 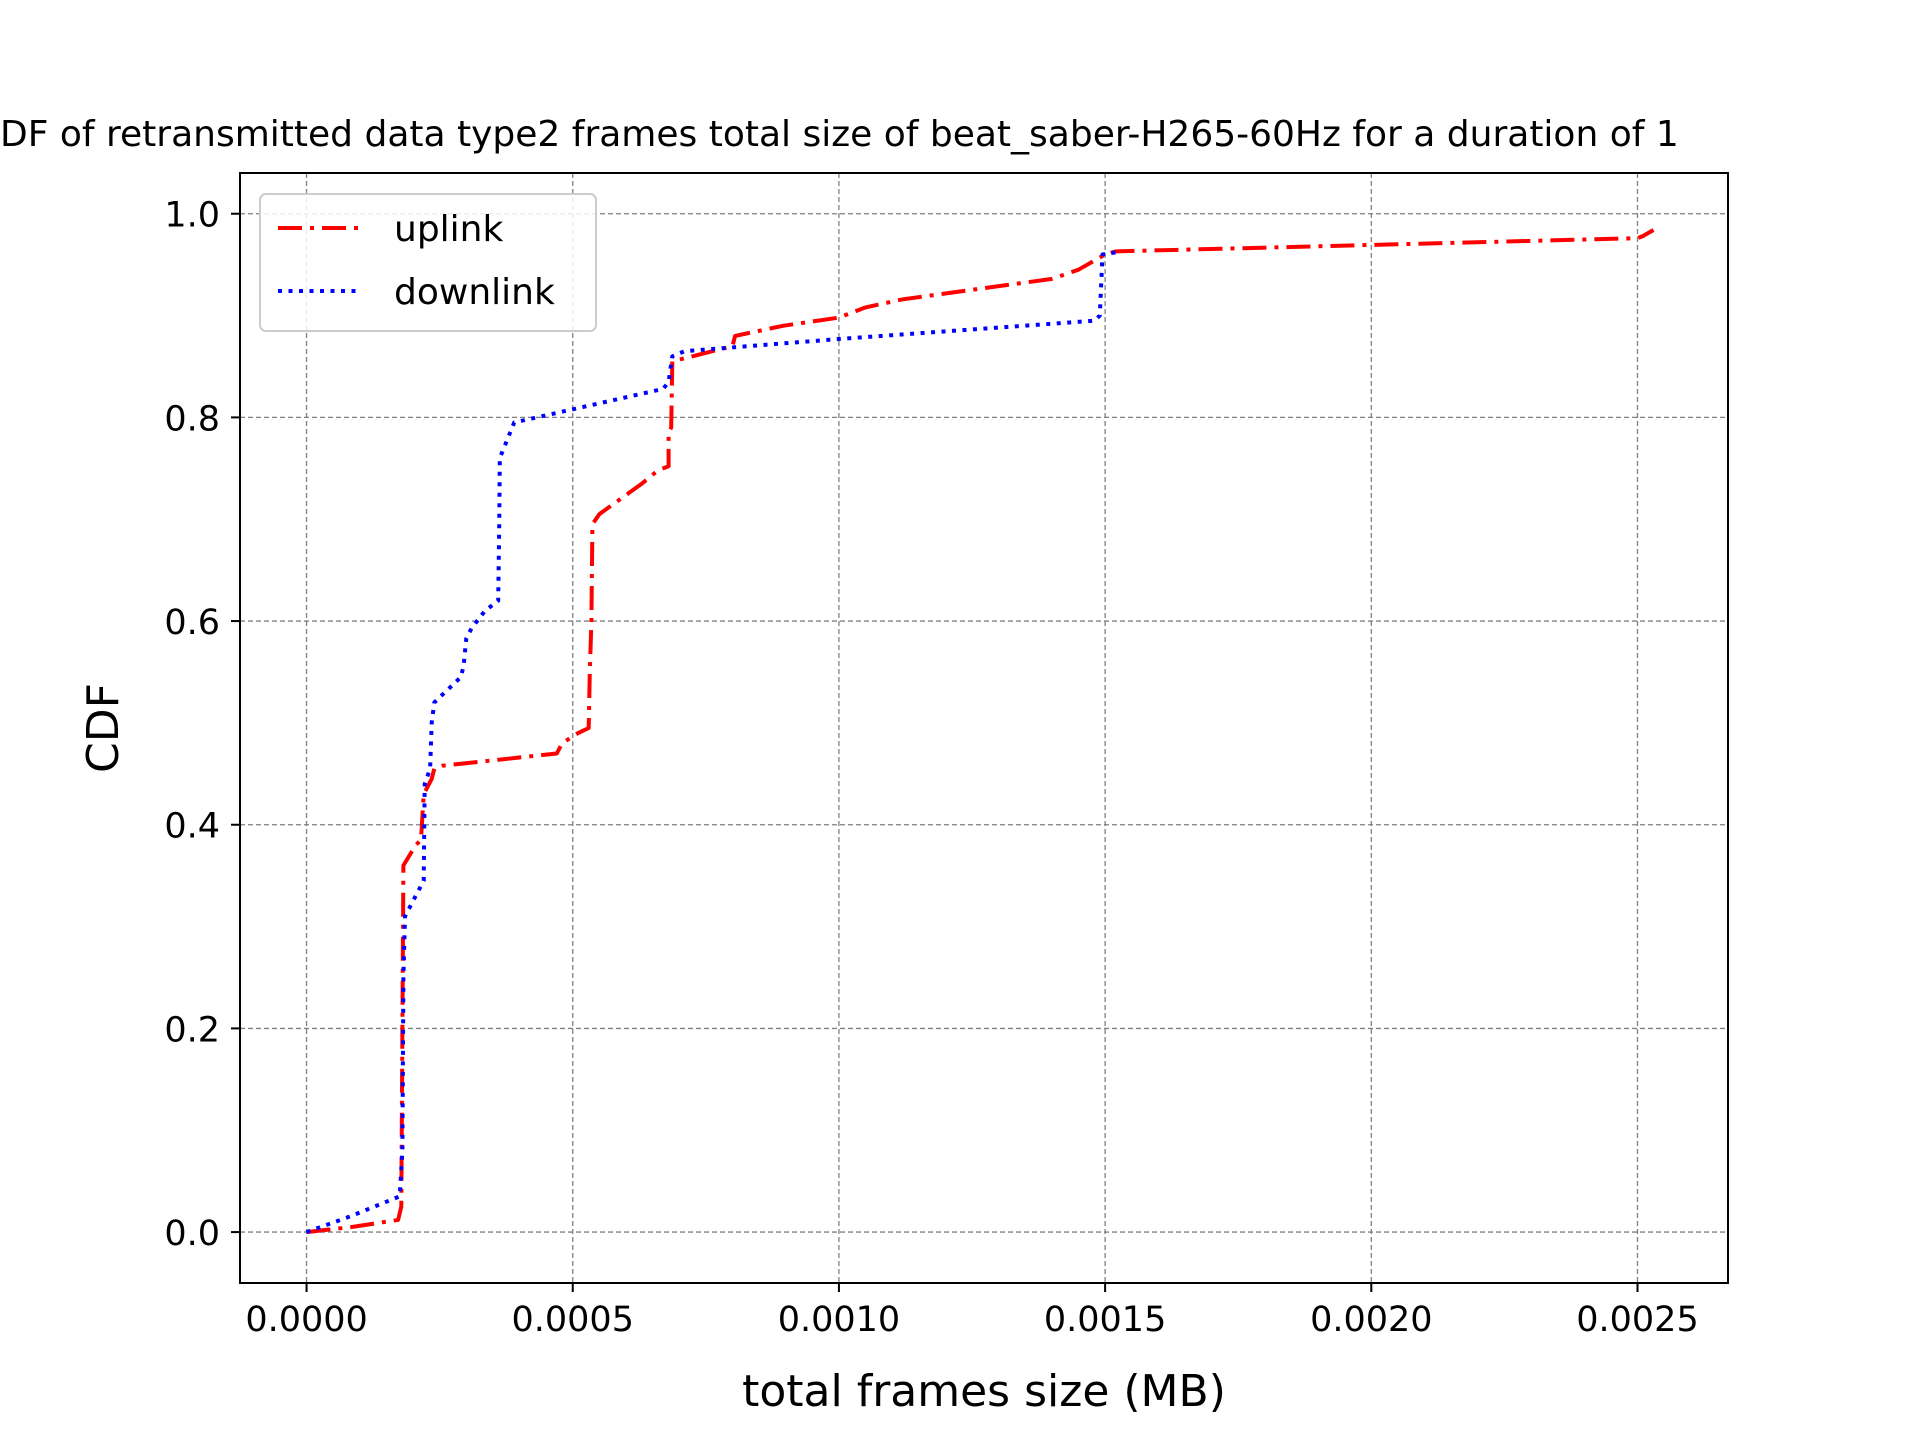 What do you see at coordinates (1371, 1320) in the screenshot?
I see `x-tick-label: 0.0020` at bounding box center [1371, 1320].